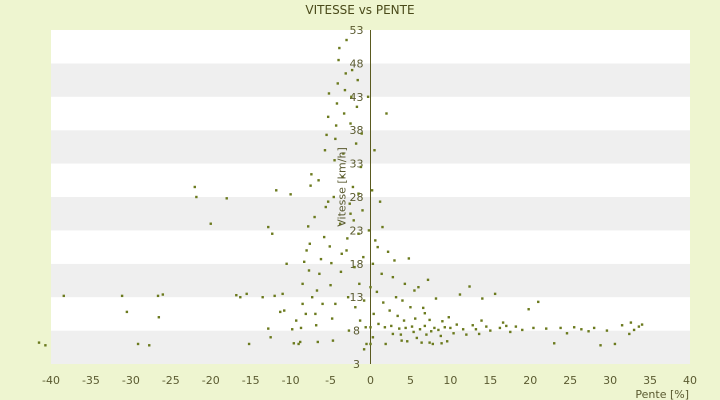 The height and width of the screenshot is (400, 720). What do you see at coordinates (357, 297) in the screenshot?
I see `y-tick-label: 13` at bounding box center [357, 297].